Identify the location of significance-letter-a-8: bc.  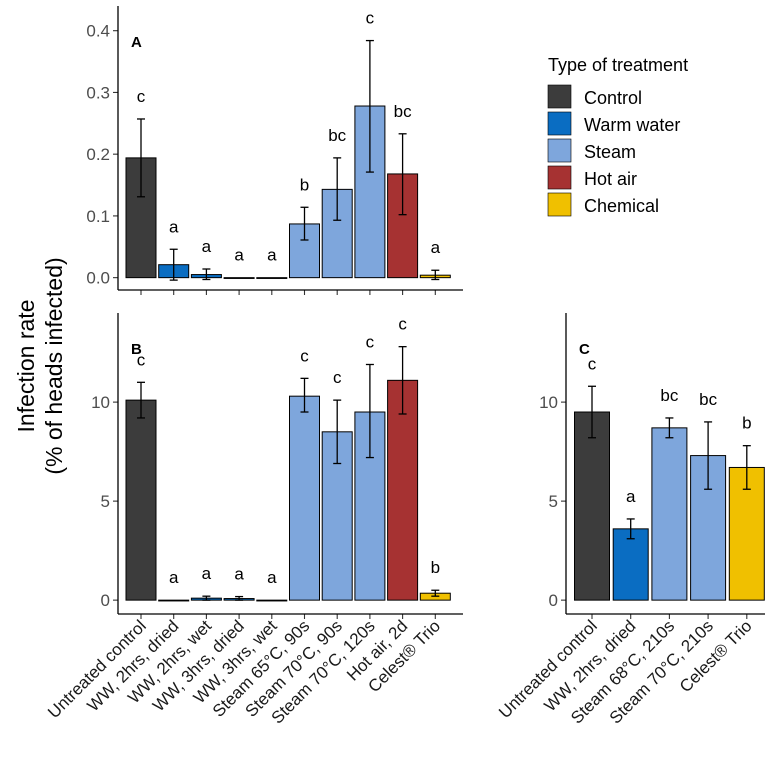
(403, 111).